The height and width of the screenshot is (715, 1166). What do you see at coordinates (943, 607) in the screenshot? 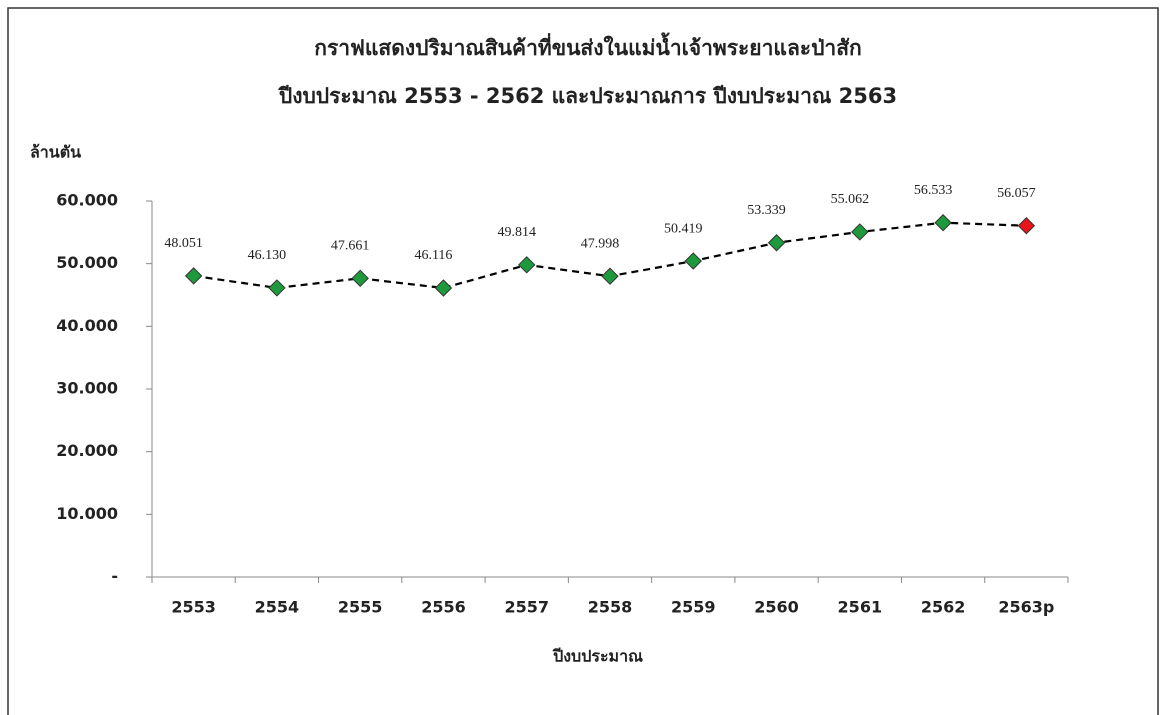
I see `x-tick-label: 2562` at bounding box center [943, 607].